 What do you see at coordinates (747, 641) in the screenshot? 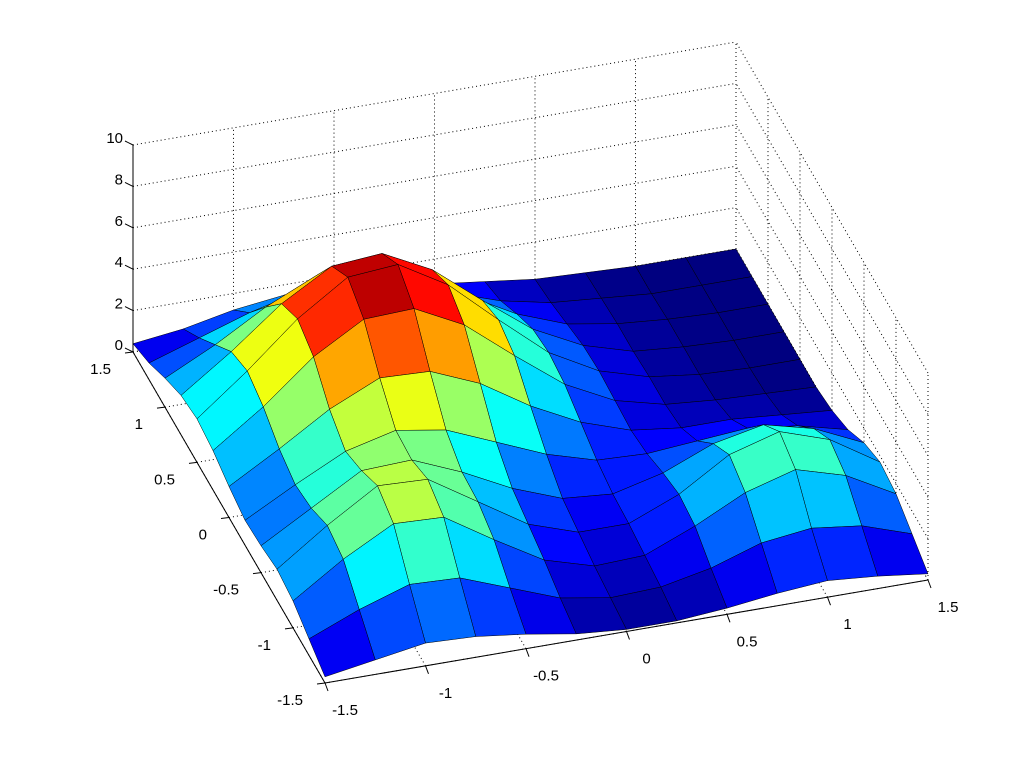
I see `x-tick-label: 0.5` at bounding box center [747, 641].